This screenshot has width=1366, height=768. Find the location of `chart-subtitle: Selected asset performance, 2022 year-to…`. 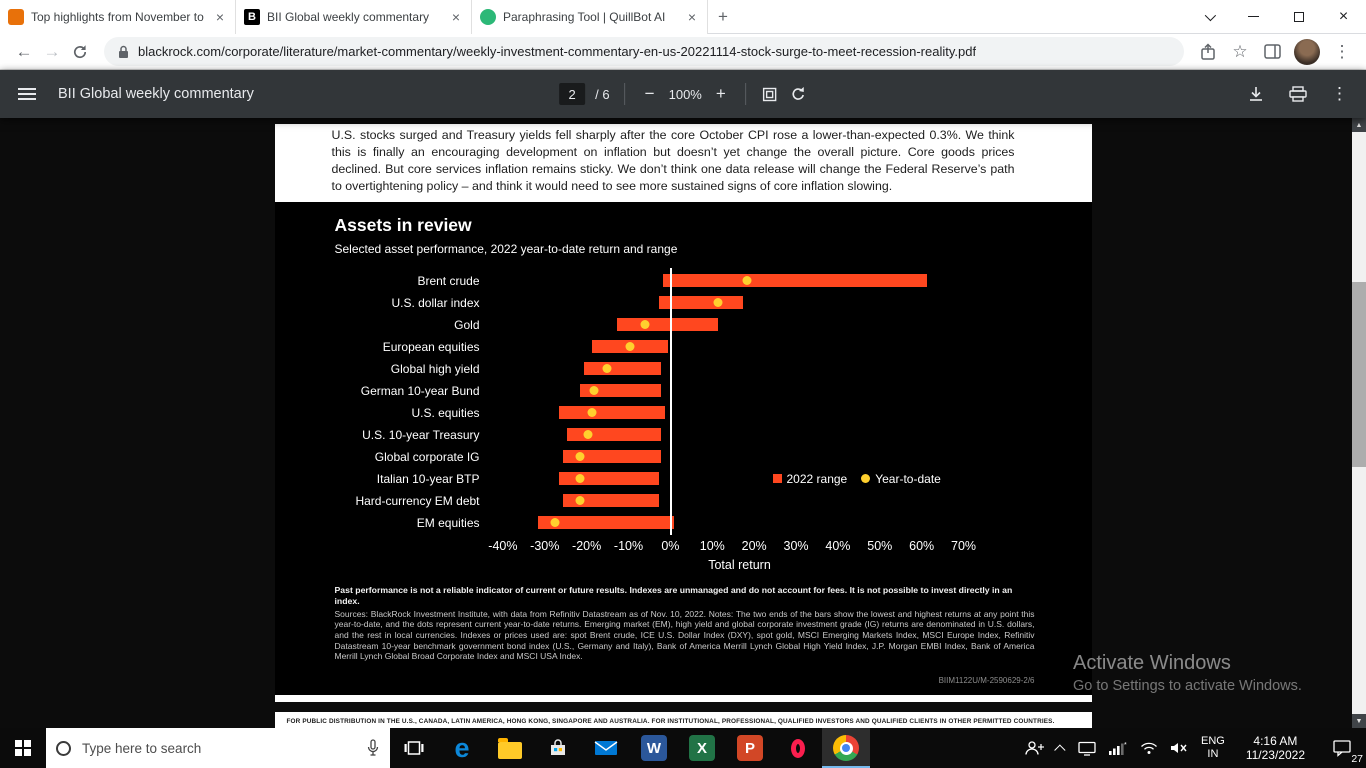

chart-subtitle: Selected asset performance, 2022 year-to… is located at coordinates (506, 248).